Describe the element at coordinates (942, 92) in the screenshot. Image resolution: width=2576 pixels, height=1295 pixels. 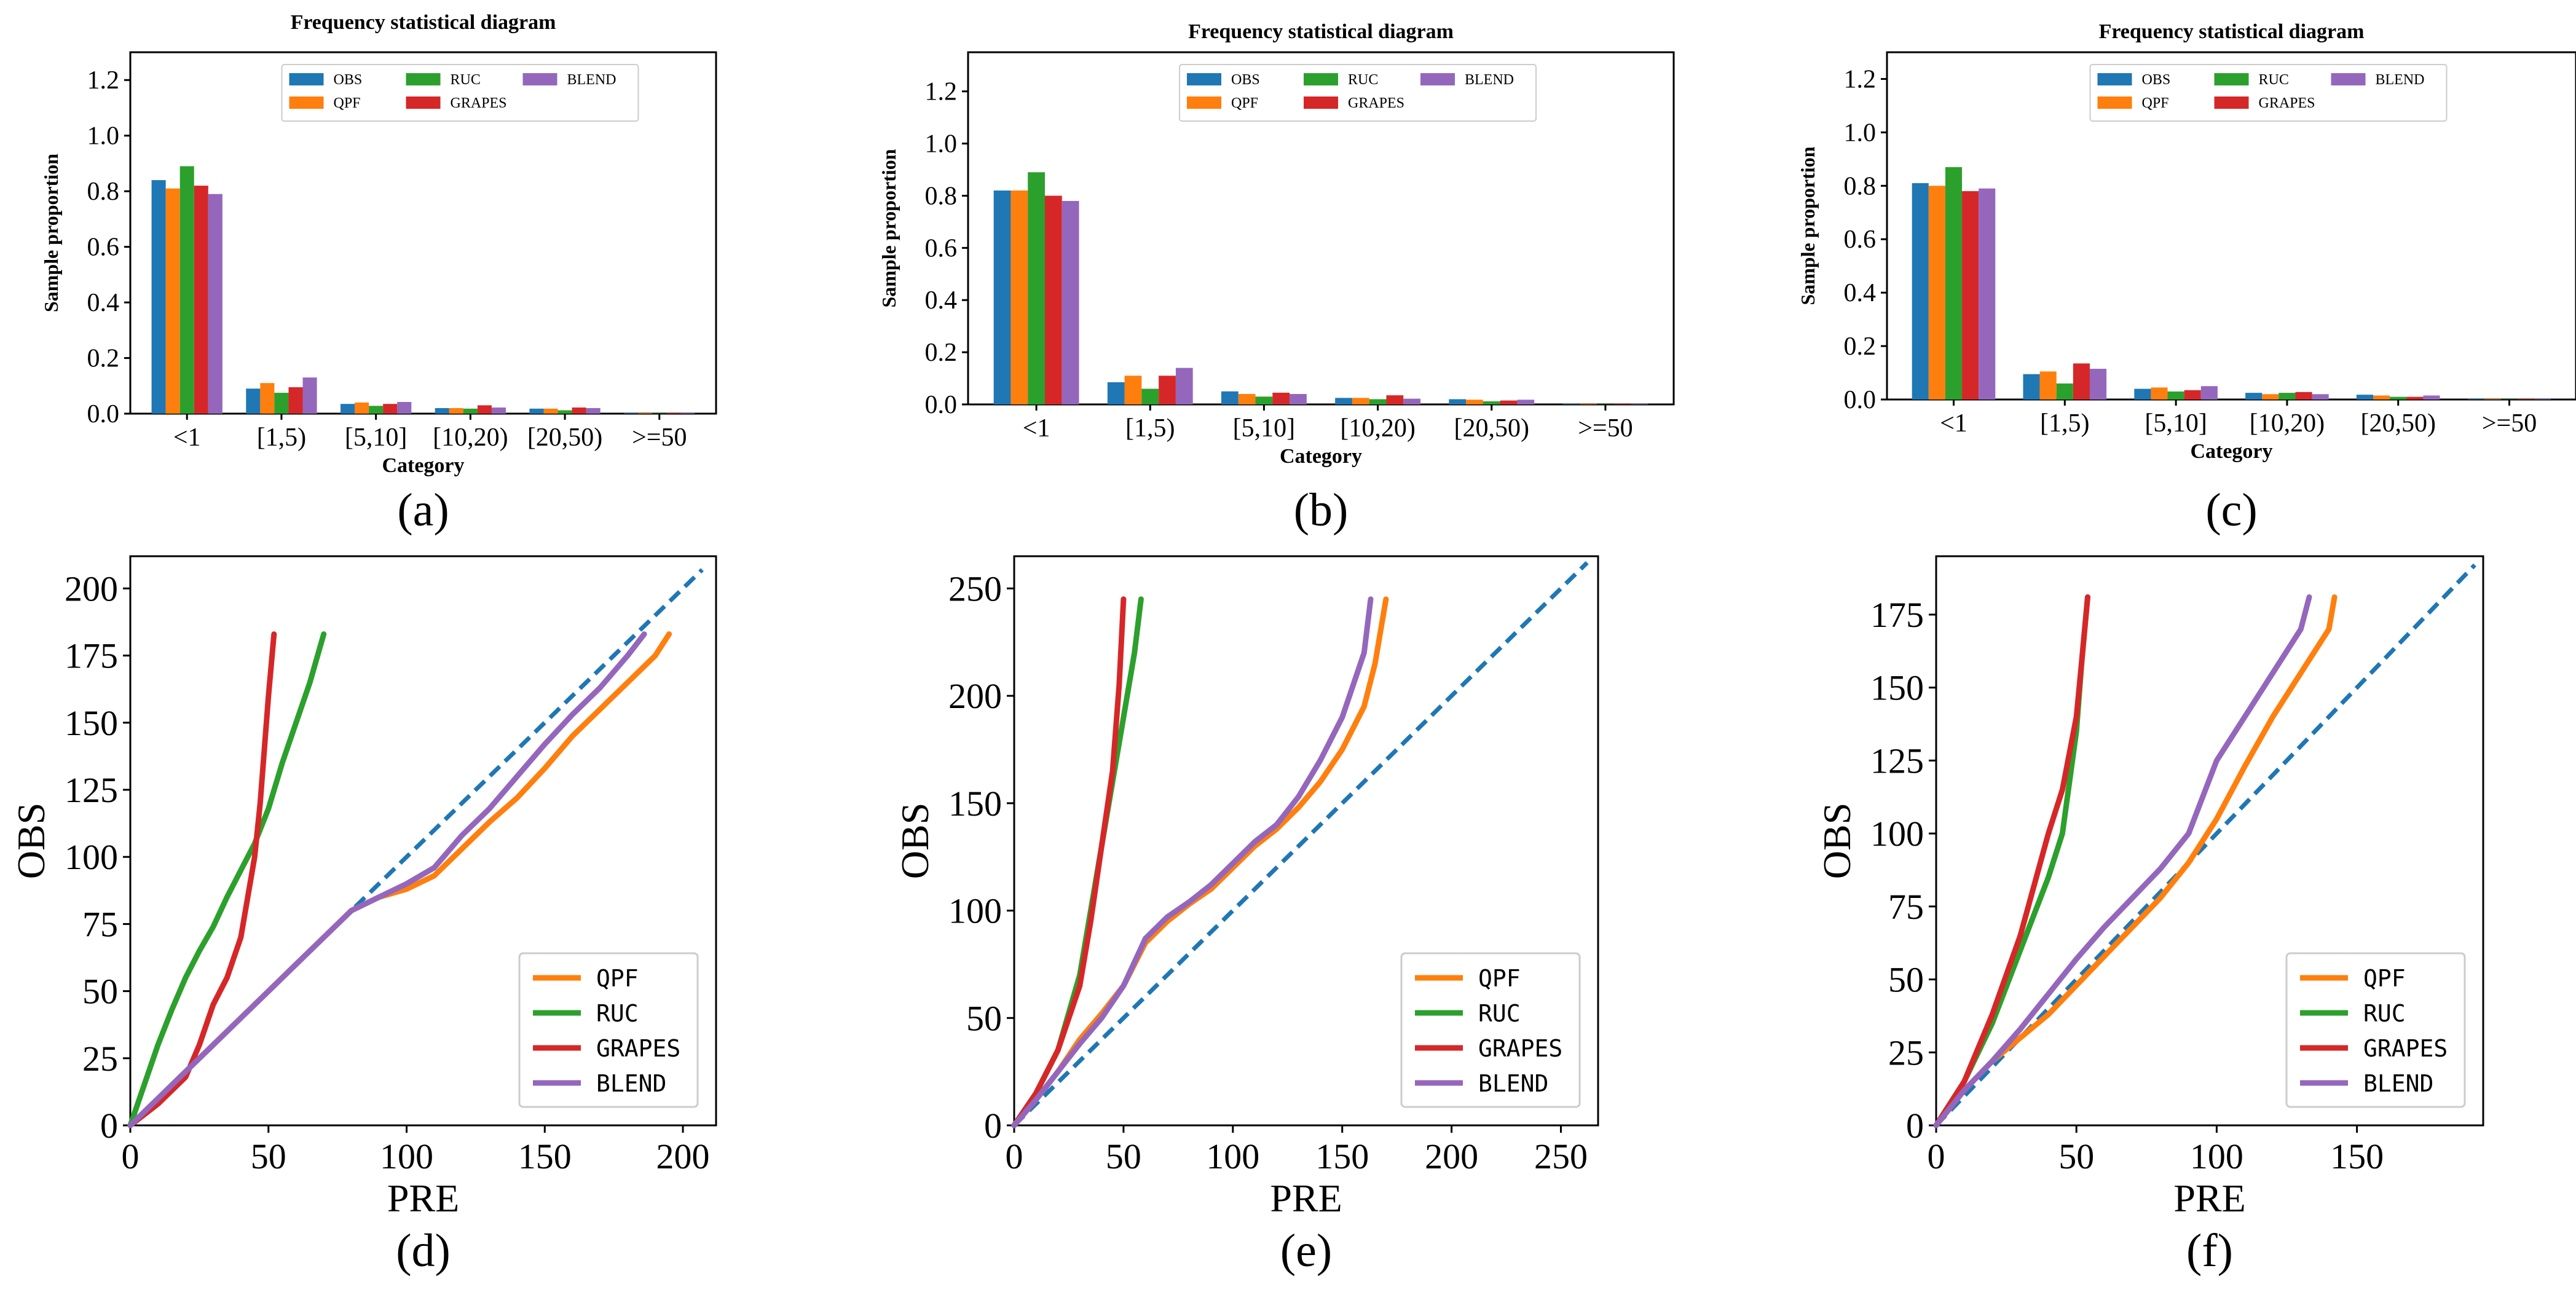
I see `y-tick-label: 1.2` at that location.